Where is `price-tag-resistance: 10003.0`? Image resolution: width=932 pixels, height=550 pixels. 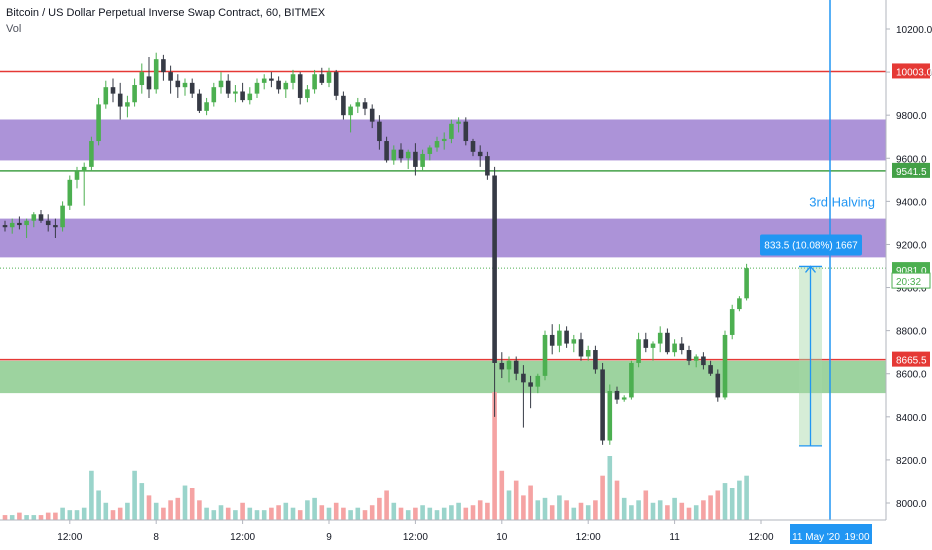
price-tag-resistance: 10003.0 is located at coordinates (912, 71).